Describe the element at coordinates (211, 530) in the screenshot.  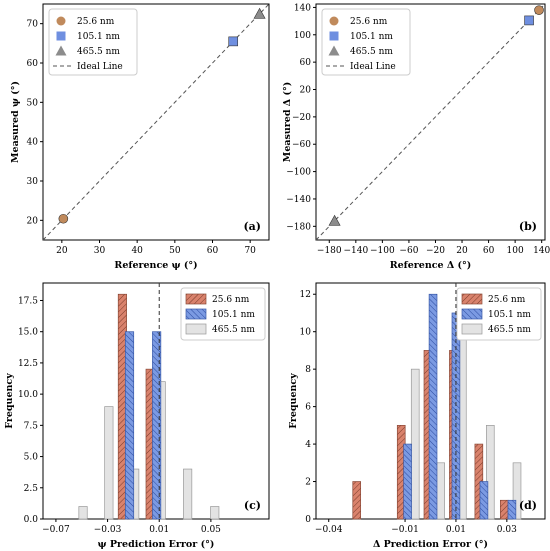
I see `x-tick-label: 0.05` at that location.